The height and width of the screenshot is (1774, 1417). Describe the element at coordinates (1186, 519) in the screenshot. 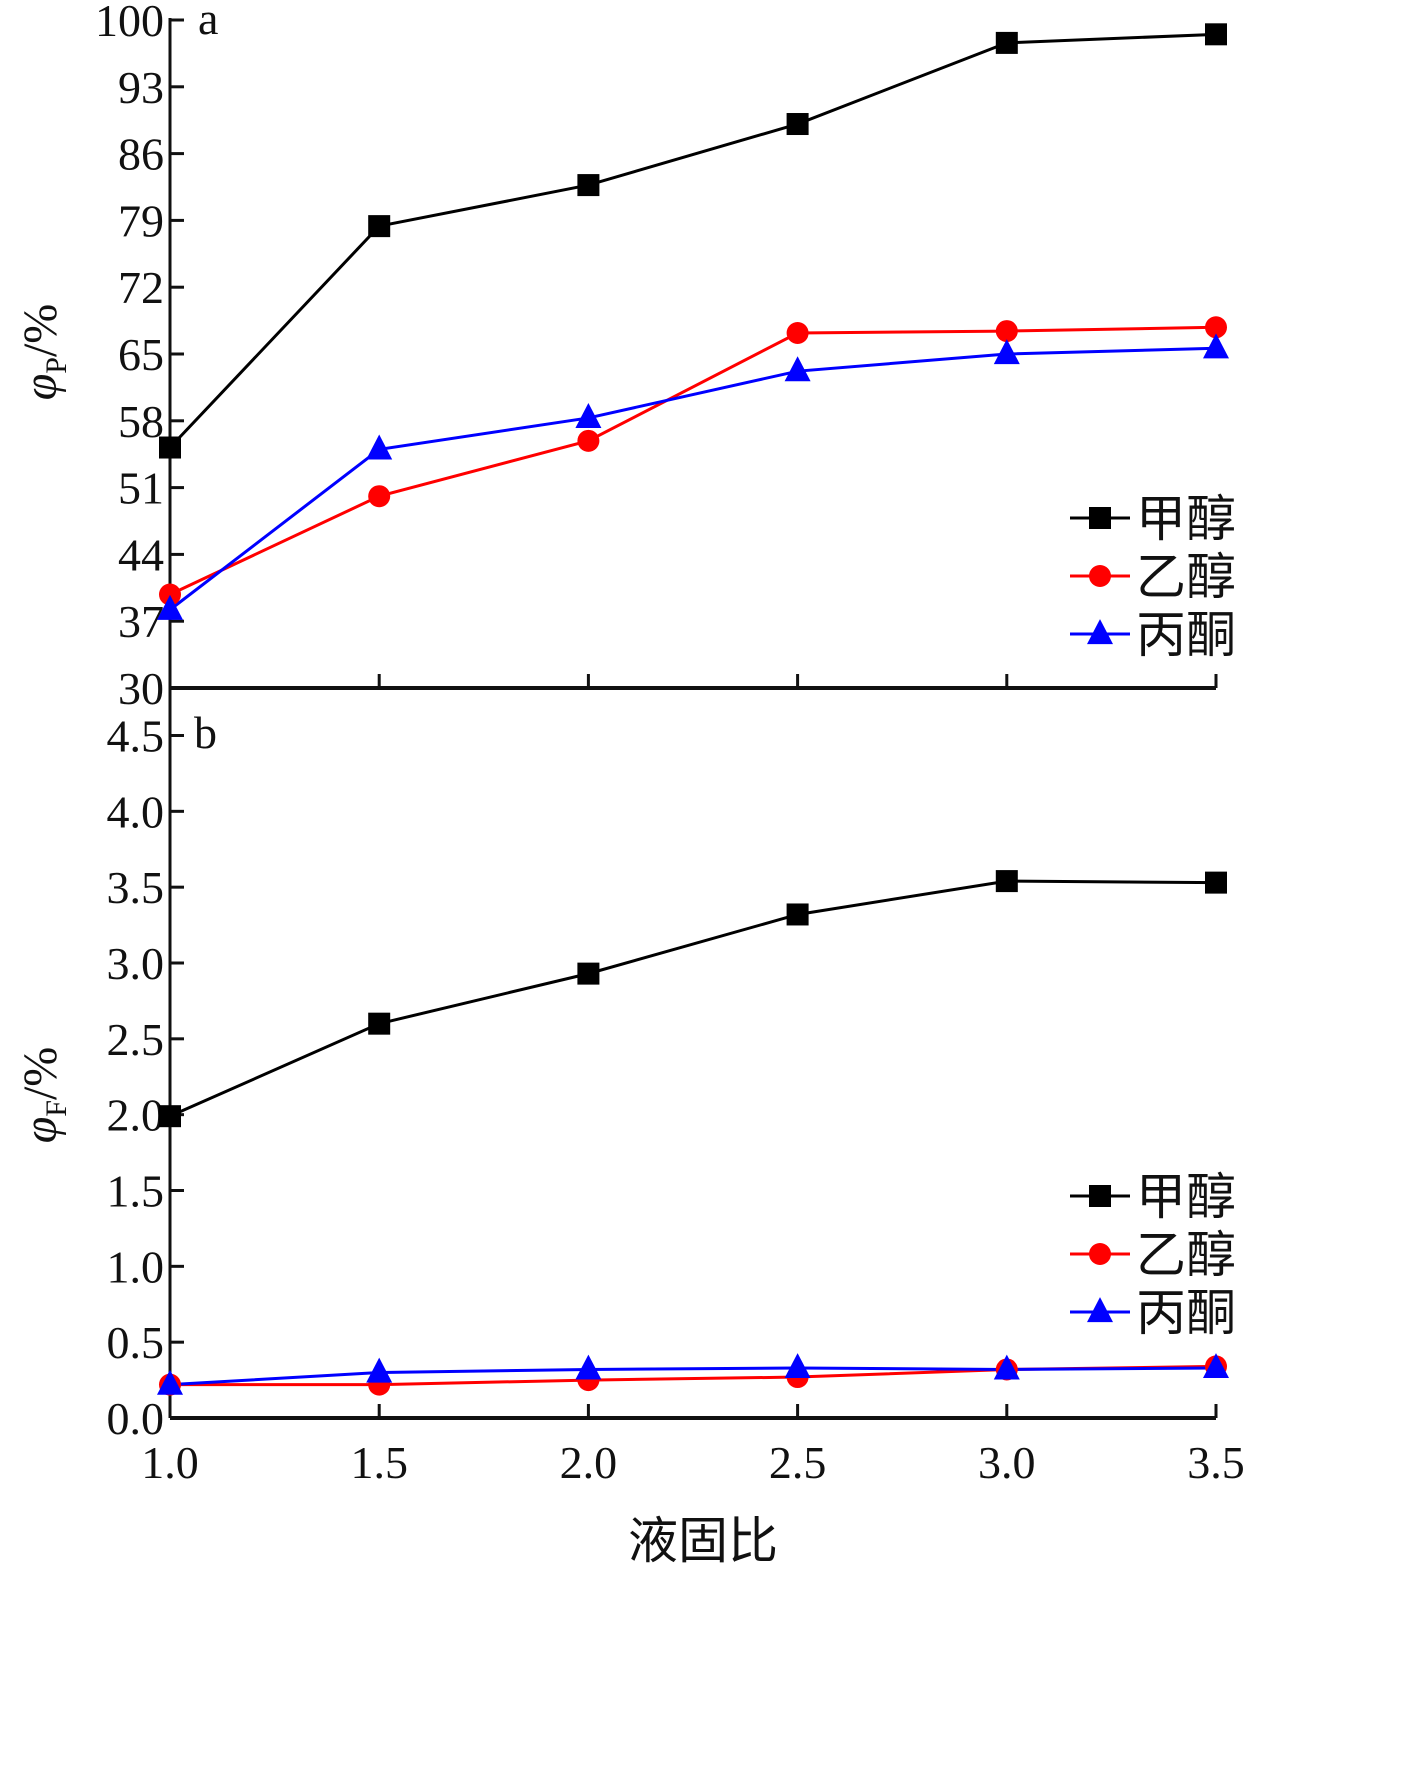

I see `legend-label-a: 甲醇` at that location.